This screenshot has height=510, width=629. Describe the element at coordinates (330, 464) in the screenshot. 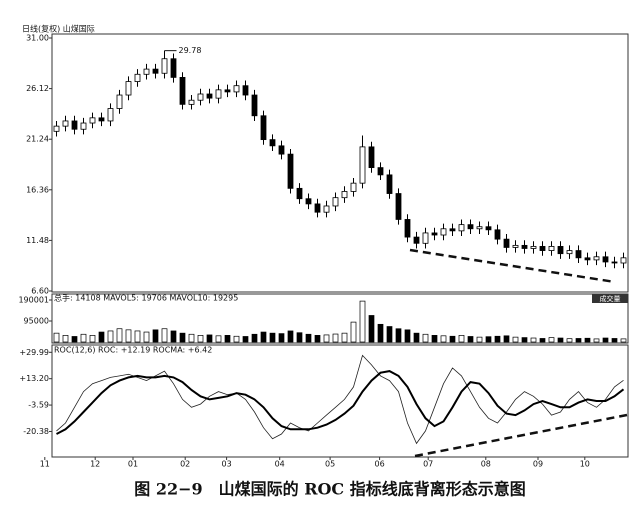

I see `x-tick-label: 05` at that location.